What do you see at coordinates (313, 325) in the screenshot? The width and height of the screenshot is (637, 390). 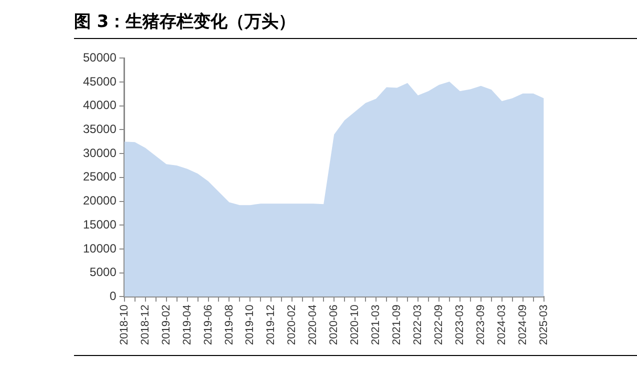 I see `x-tick-label: 2020-04` at bounding box center [313, 325].